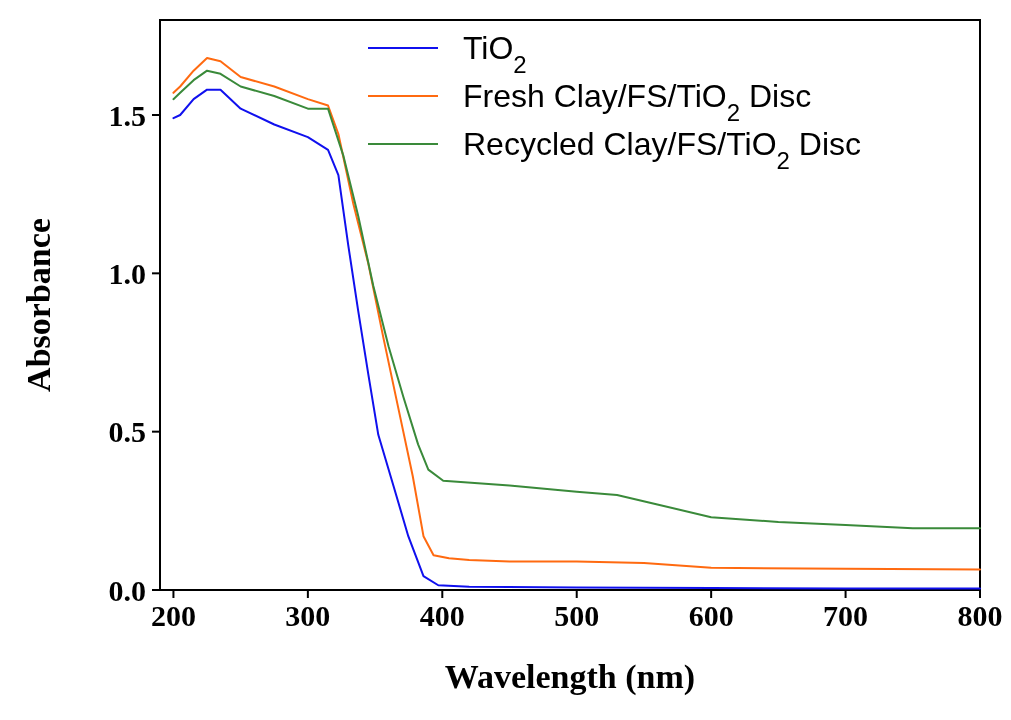 The height and width of the screenshot is (720, 1011). What do you see at coordinates (38, 305) in the screenshot?
I see `y-axis-title: Absorbance` at bounding box center [38, 305].